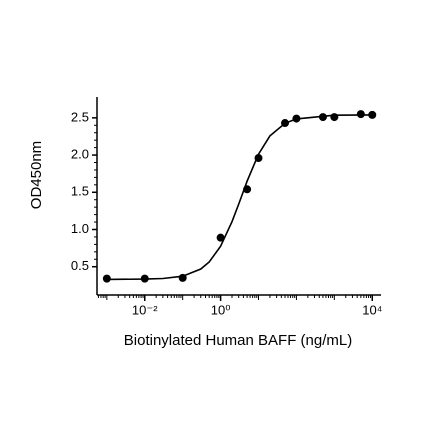 The image size is (440, 445). I want to click on y-tick-label: 0.5, so click(80, 265).